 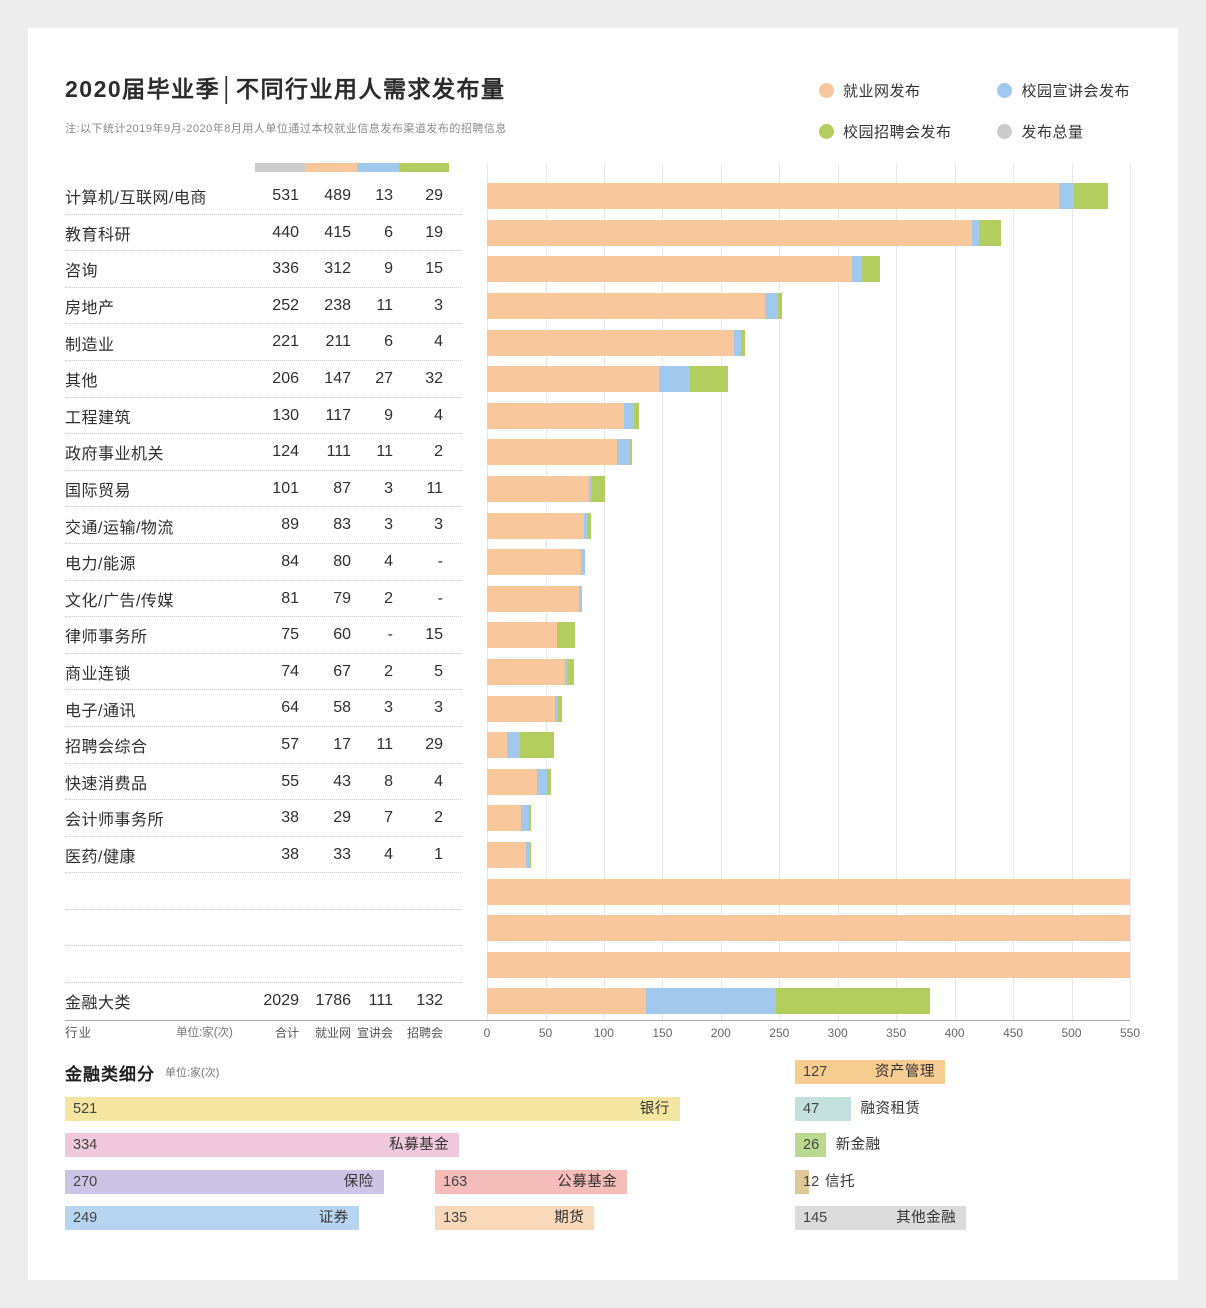 I want to click on column-strip-info, so click(x=378, y=167).